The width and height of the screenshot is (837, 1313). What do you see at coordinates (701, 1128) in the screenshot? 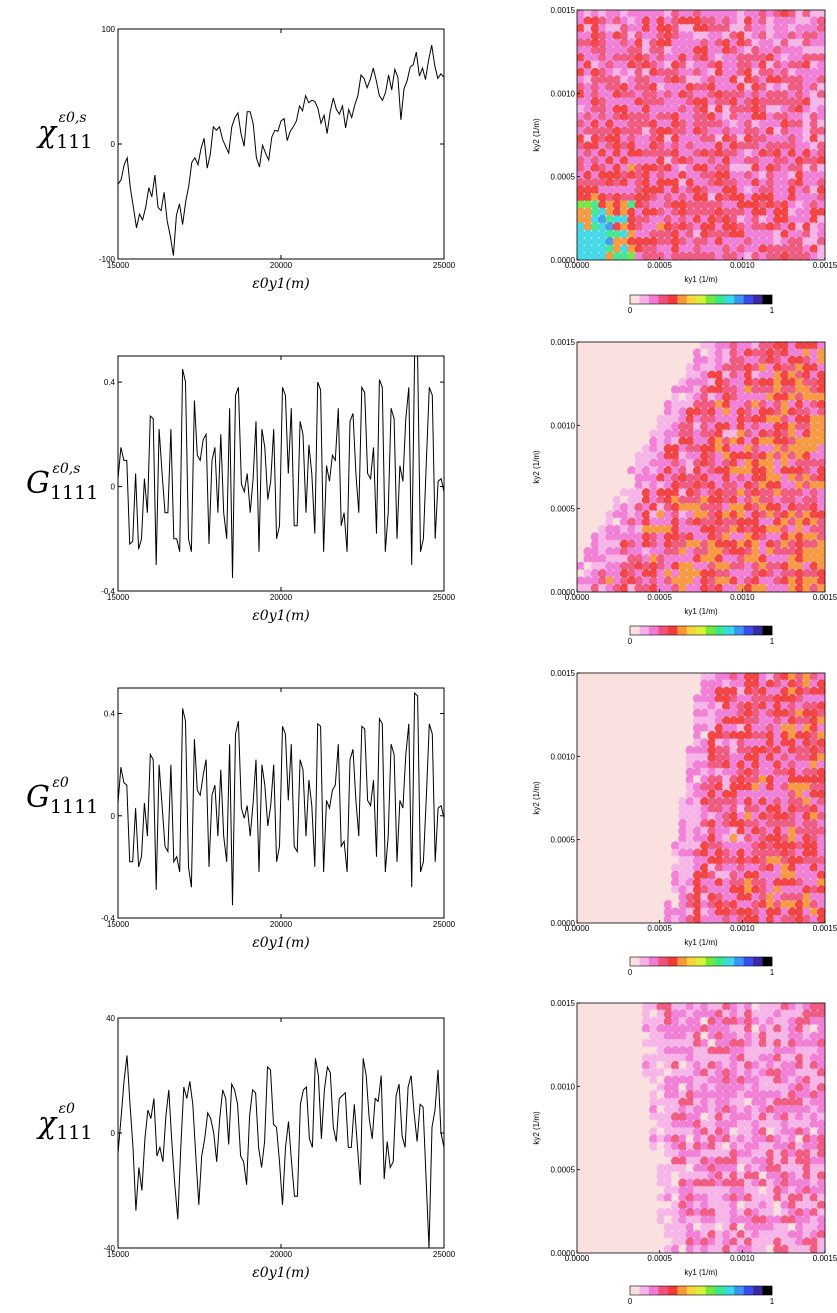
I see `heatmap-field` at bounding box center [701, 1128].